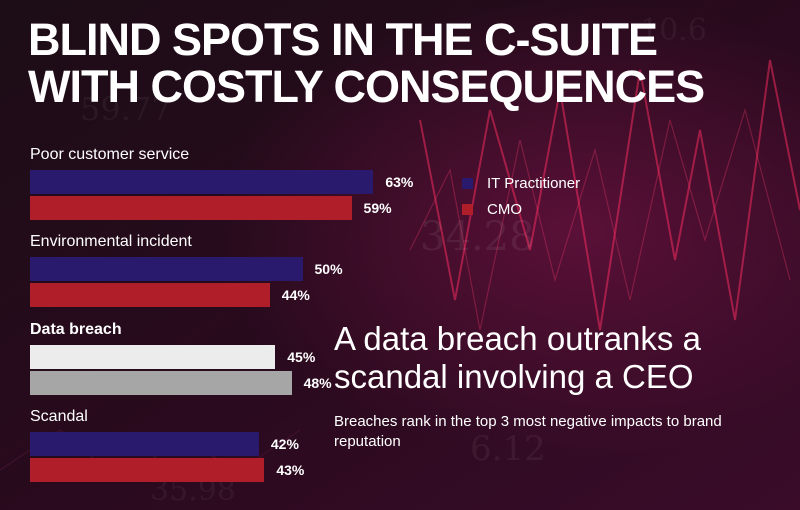 Image resolution: width=800 pixels, height=510 pixels. What do you see at coordinates (295, 295) in the screenshot?
I see `value-label-environmental-incident-cmo: 44%` at bounding box center [295, 295].